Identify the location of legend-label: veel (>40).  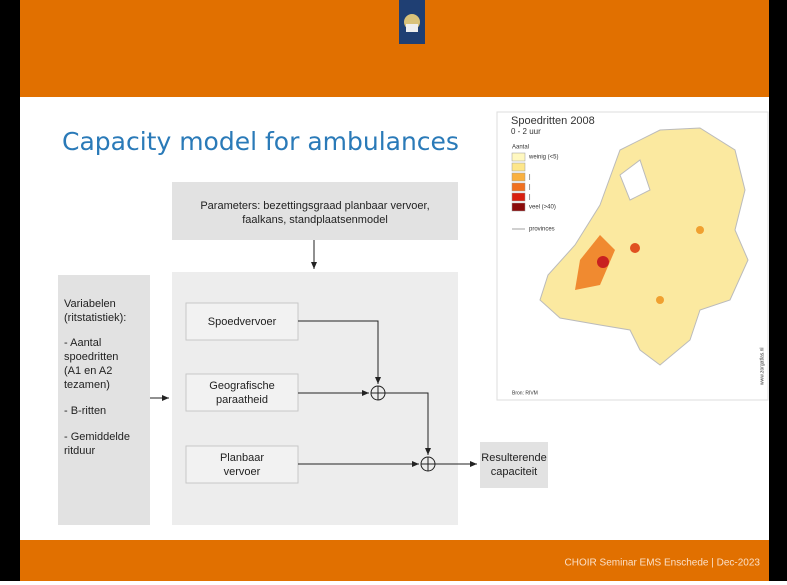
(542, 208).